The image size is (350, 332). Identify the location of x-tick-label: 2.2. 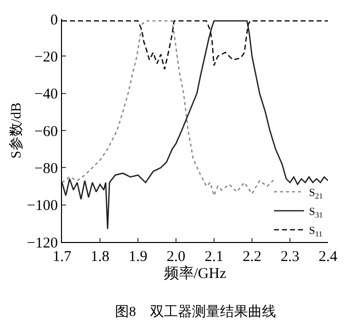
(252, 257).